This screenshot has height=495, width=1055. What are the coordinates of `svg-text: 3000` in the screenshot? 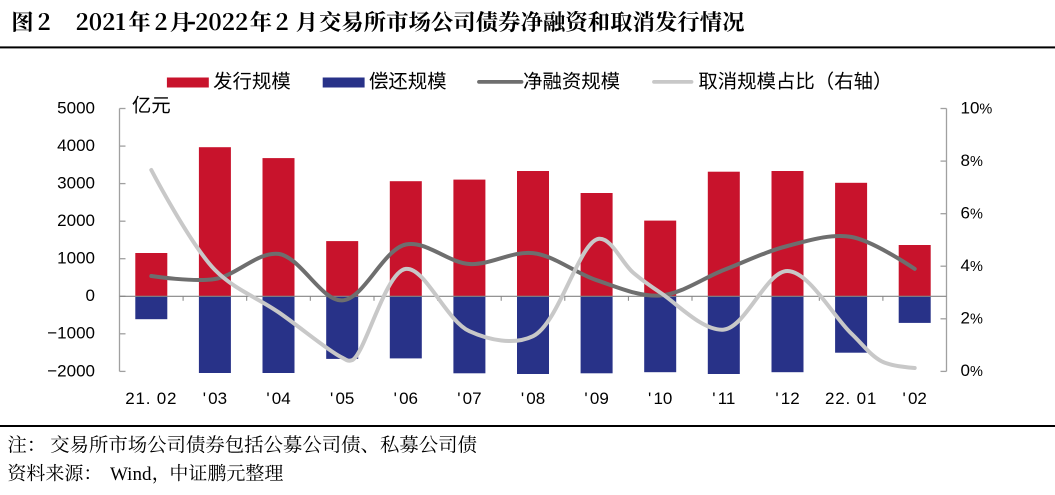 It's located at (76, 183).